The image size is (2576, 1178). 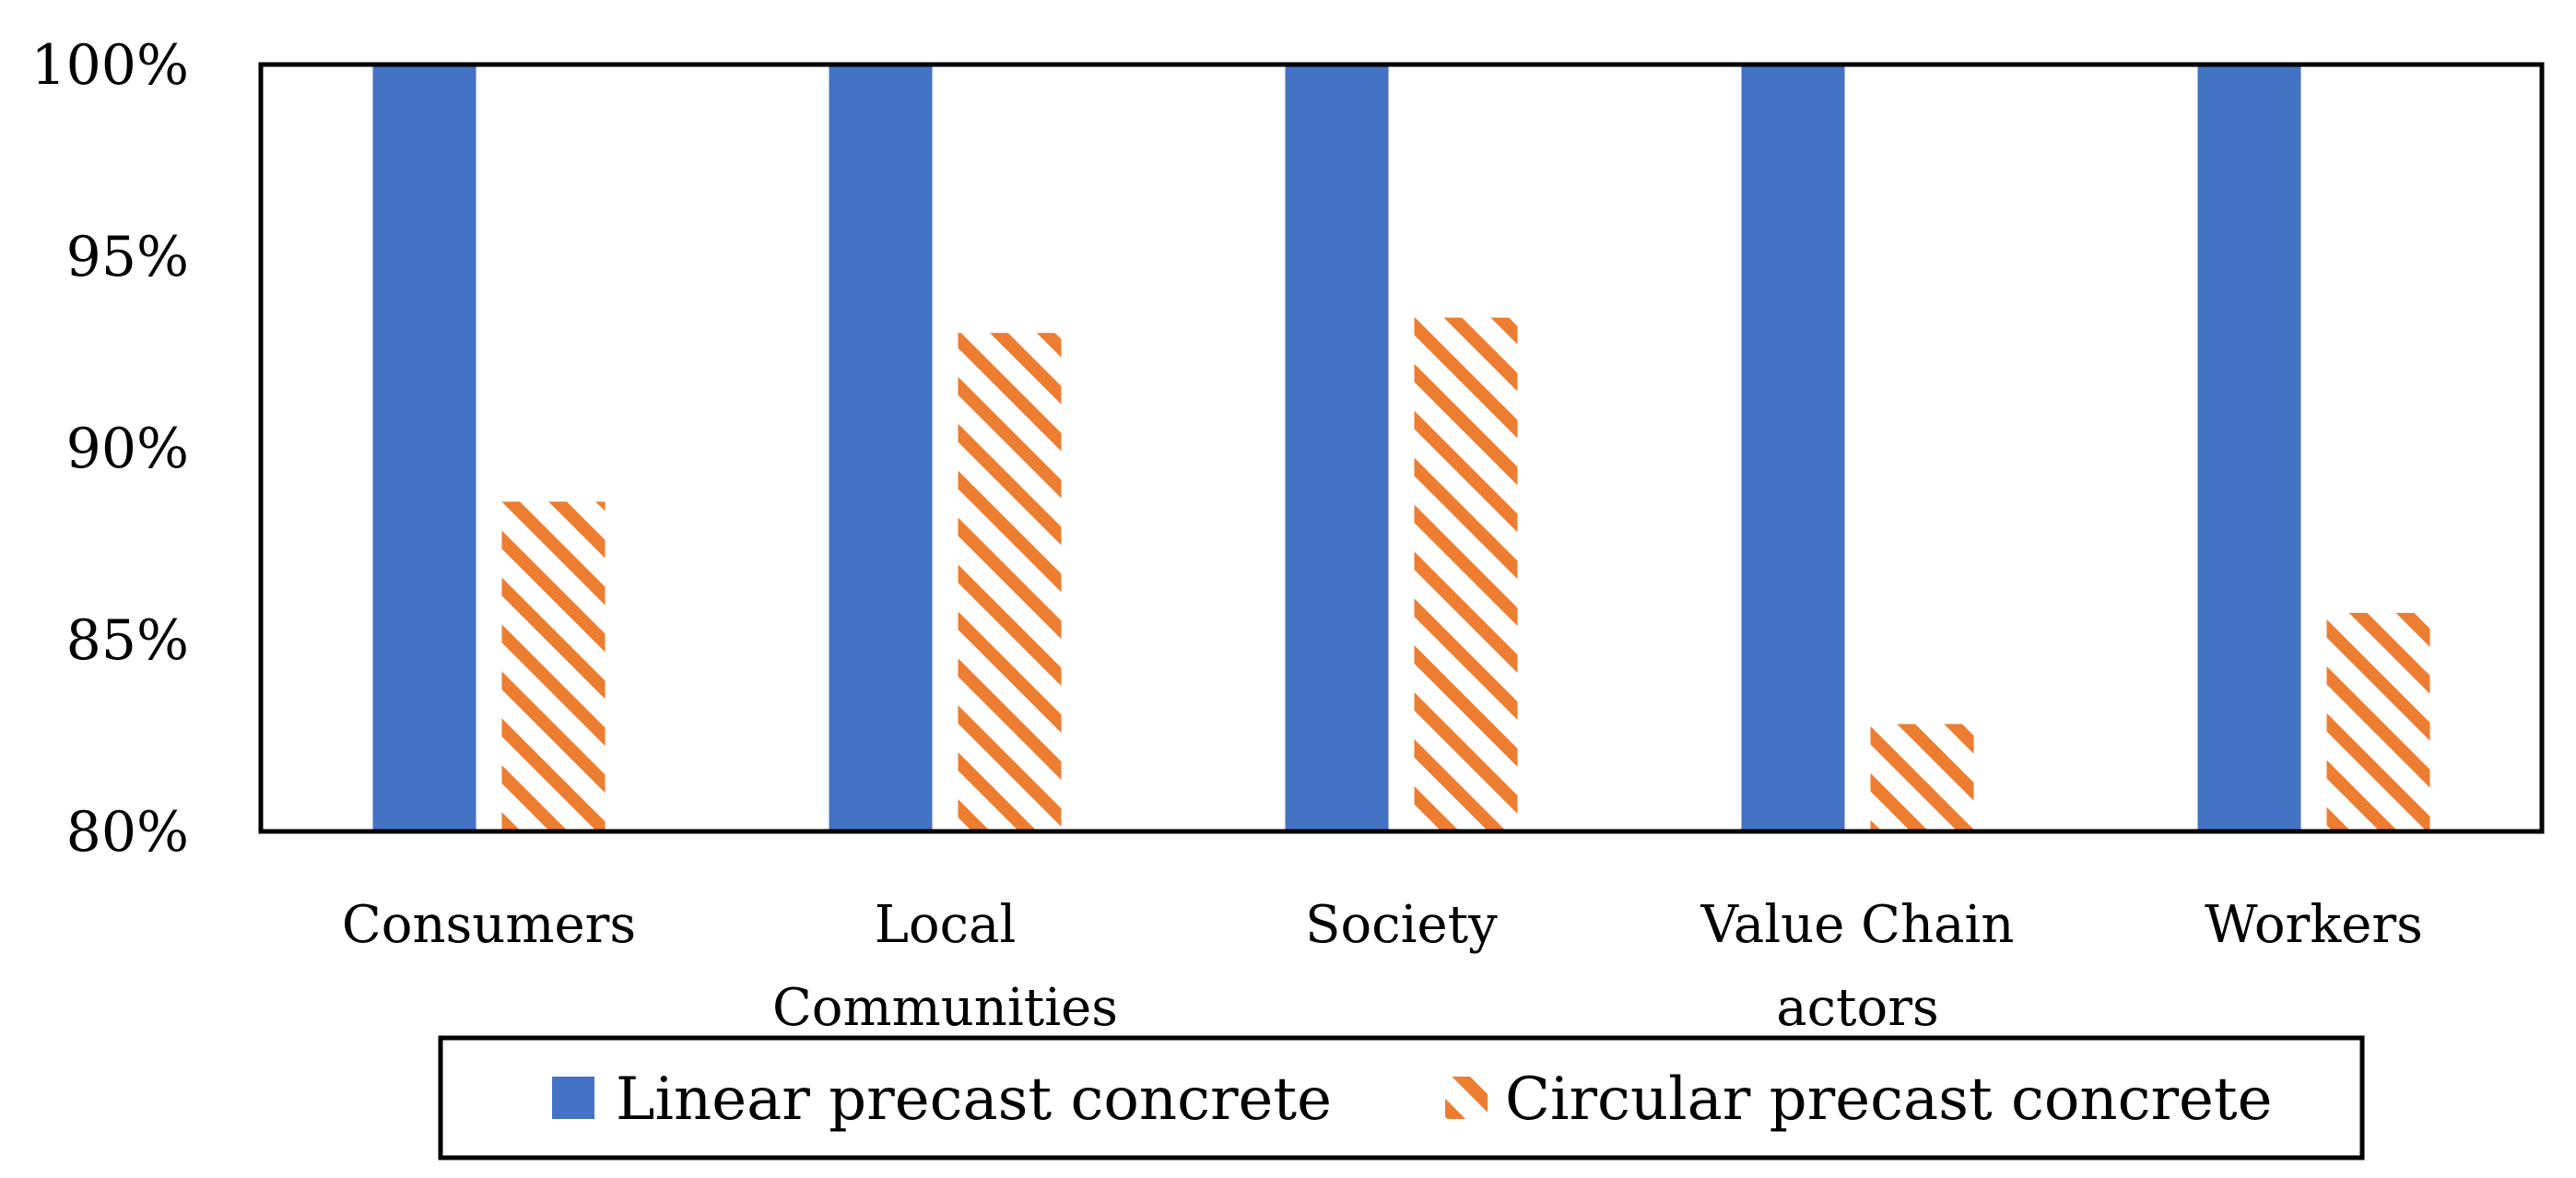 What do you see at coordinates (110, 65) in the screenshot?
I see `y-tick-label: 100%` at bounding box center [110, 65].